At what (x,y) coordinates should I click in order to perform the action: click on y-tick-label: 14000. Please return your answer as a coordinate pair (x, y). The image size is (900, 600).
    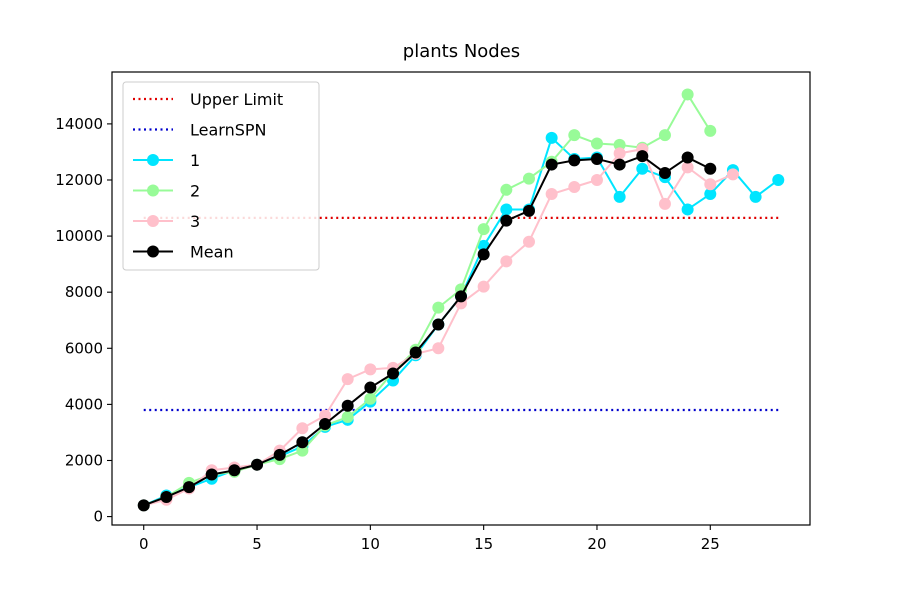
    Looking at the image, I should click on (79, 124).